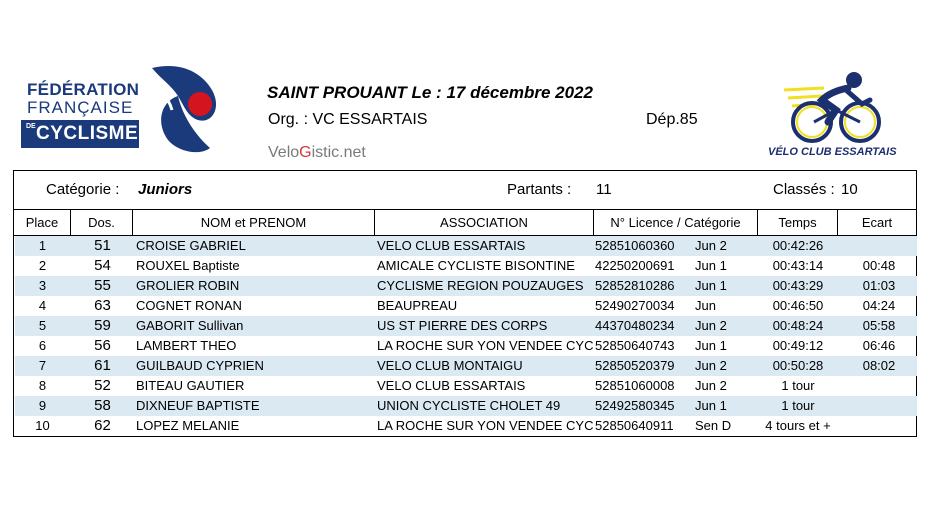 This screenshot has width=947, height=528. What do you see at coordinates (539, 189) in the screenshot?
I see `partants-label: Partants :` at bounding box center [539, 189].